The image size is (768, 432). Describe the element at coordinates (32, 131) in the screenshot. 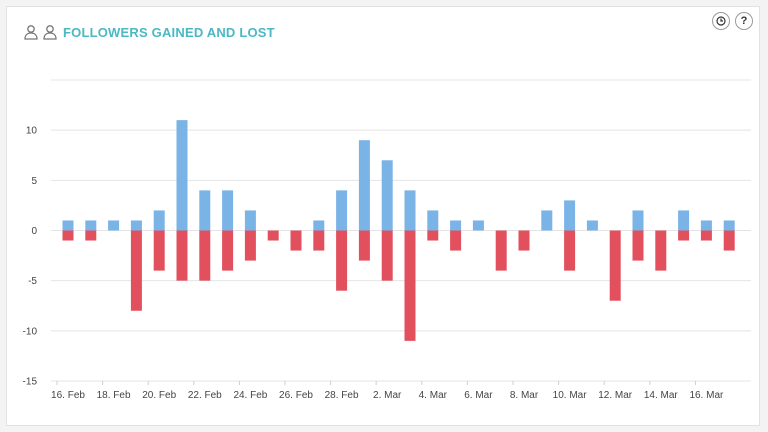

I see `y-tick-label: 10` at that location.